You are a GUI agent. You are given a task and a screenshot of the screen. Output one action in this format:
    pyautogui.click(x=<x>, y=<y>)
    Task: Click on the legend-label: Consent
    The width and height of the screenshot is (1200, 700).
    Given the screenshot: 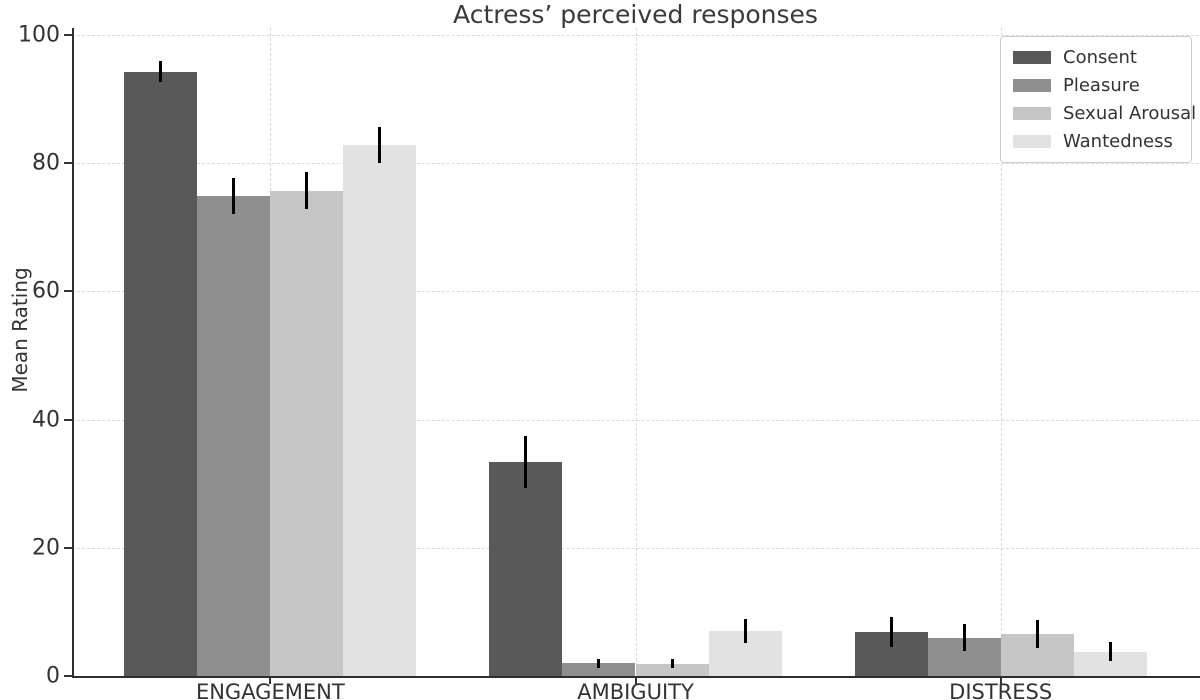 What is the action you would take?
    pyautogui.click(x=1100, y=57)
    